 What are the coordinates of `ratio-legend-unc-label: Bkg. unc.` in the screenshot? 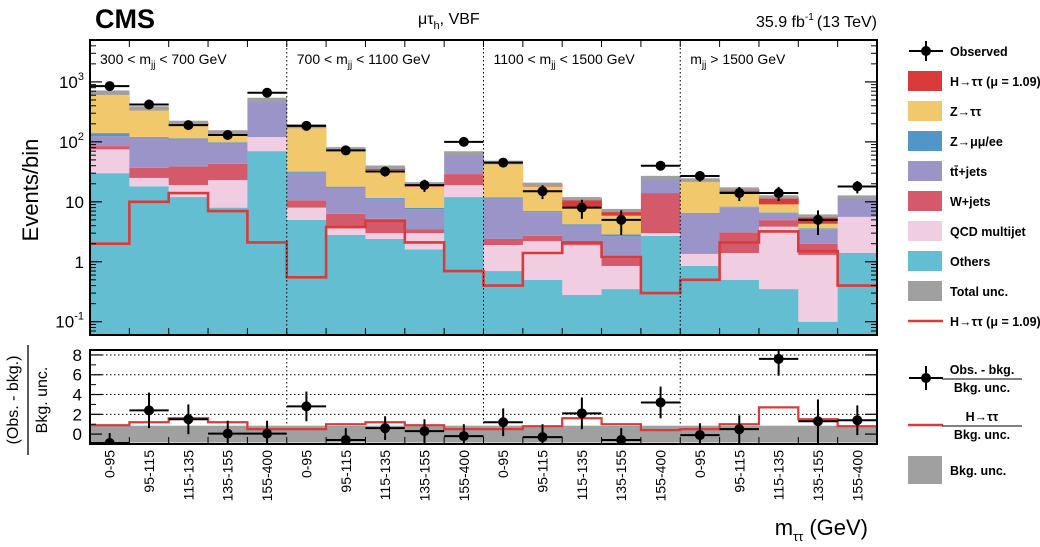 It's located at (978, 471).